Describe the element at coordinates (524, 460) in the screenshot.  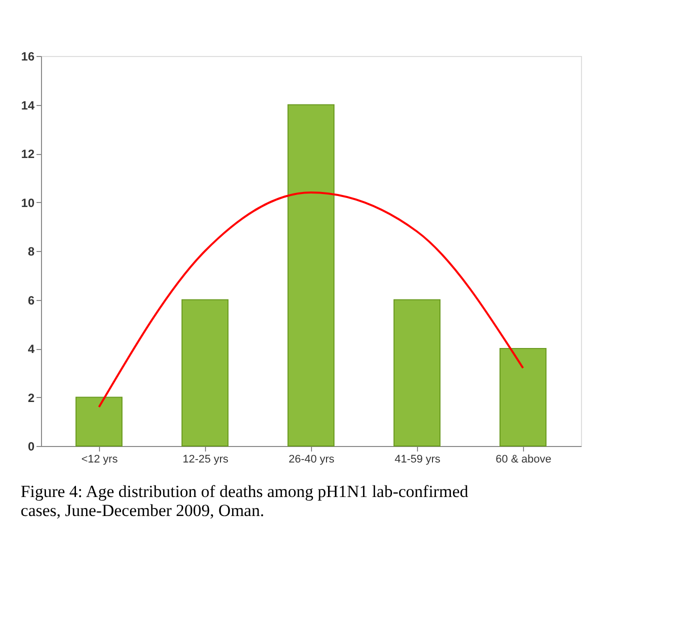
I see `x-tick-label: 60 & above` at that location.